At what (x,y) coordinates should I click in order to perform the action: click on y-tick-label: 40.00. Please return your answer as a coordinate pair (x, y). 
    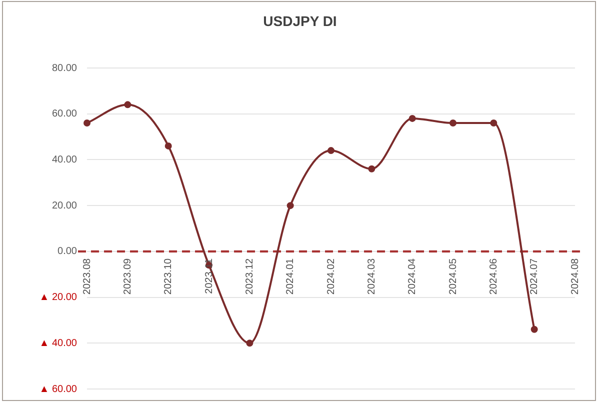
    Looking at the image, I should click on (65, 160).